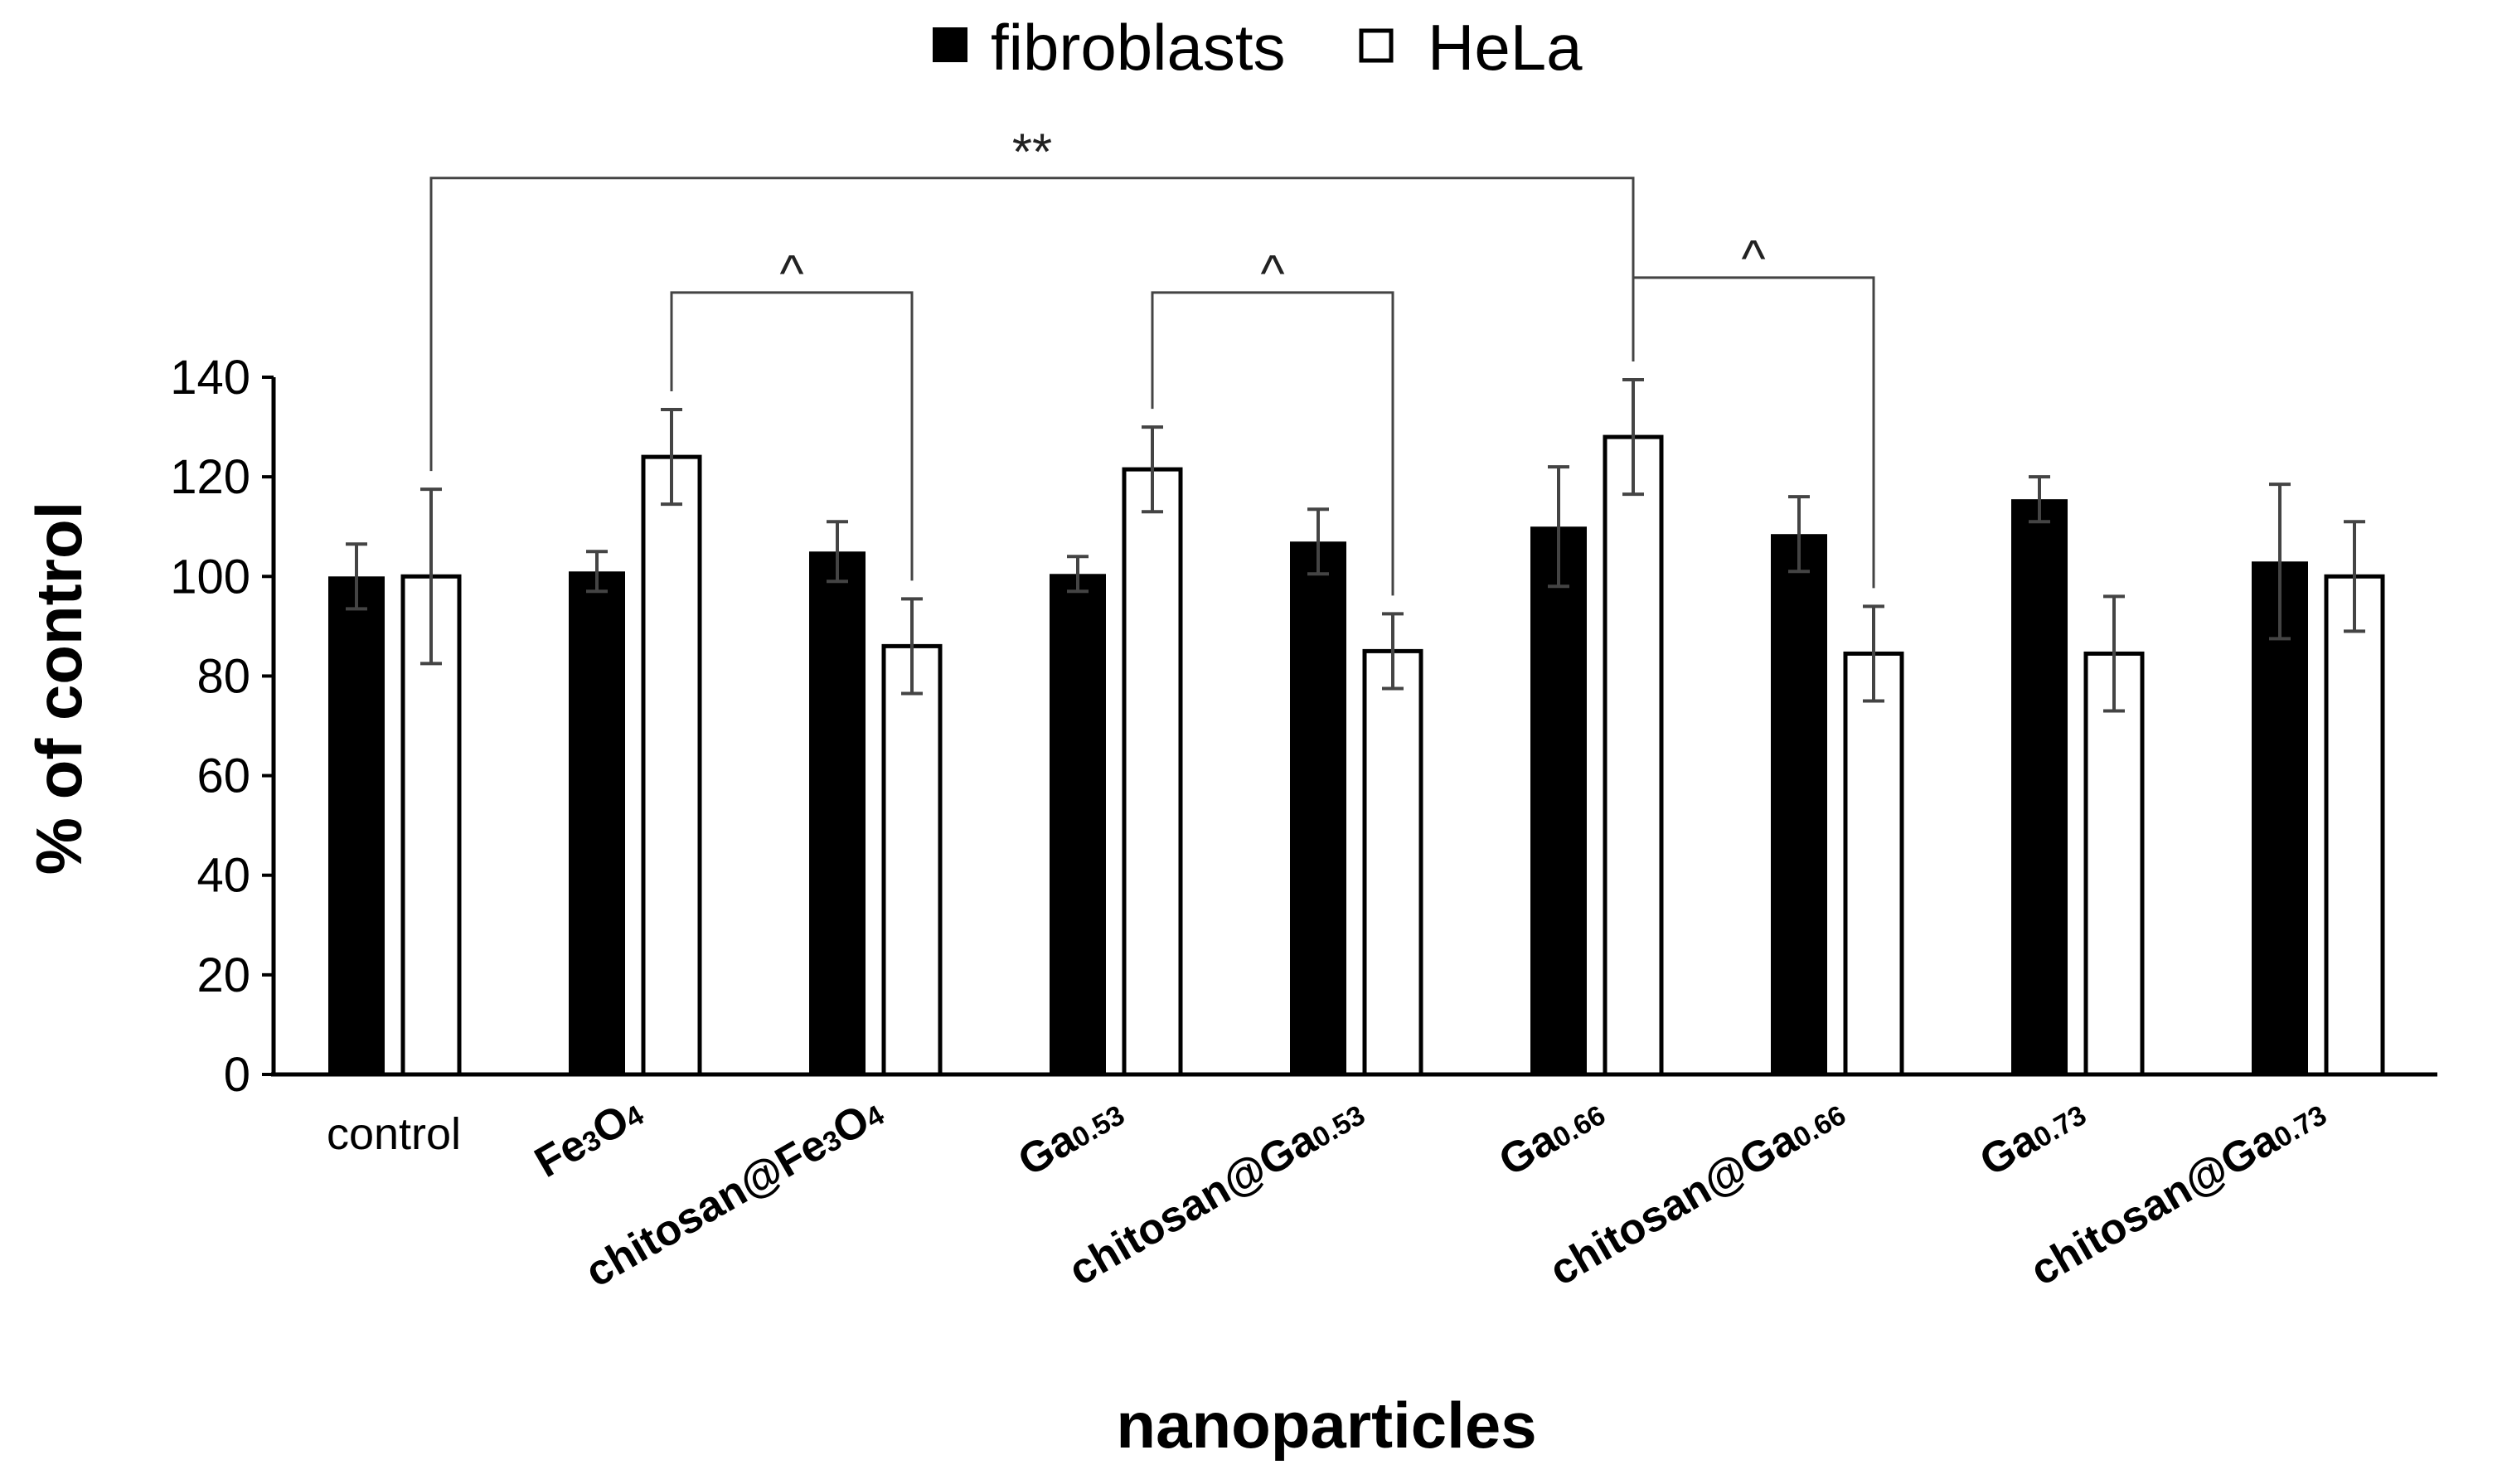 The image size is (2507, 1484). Describe the element at coordinates (210, 378) in the screenshot. I see `y-tick-label: 140` at that location.